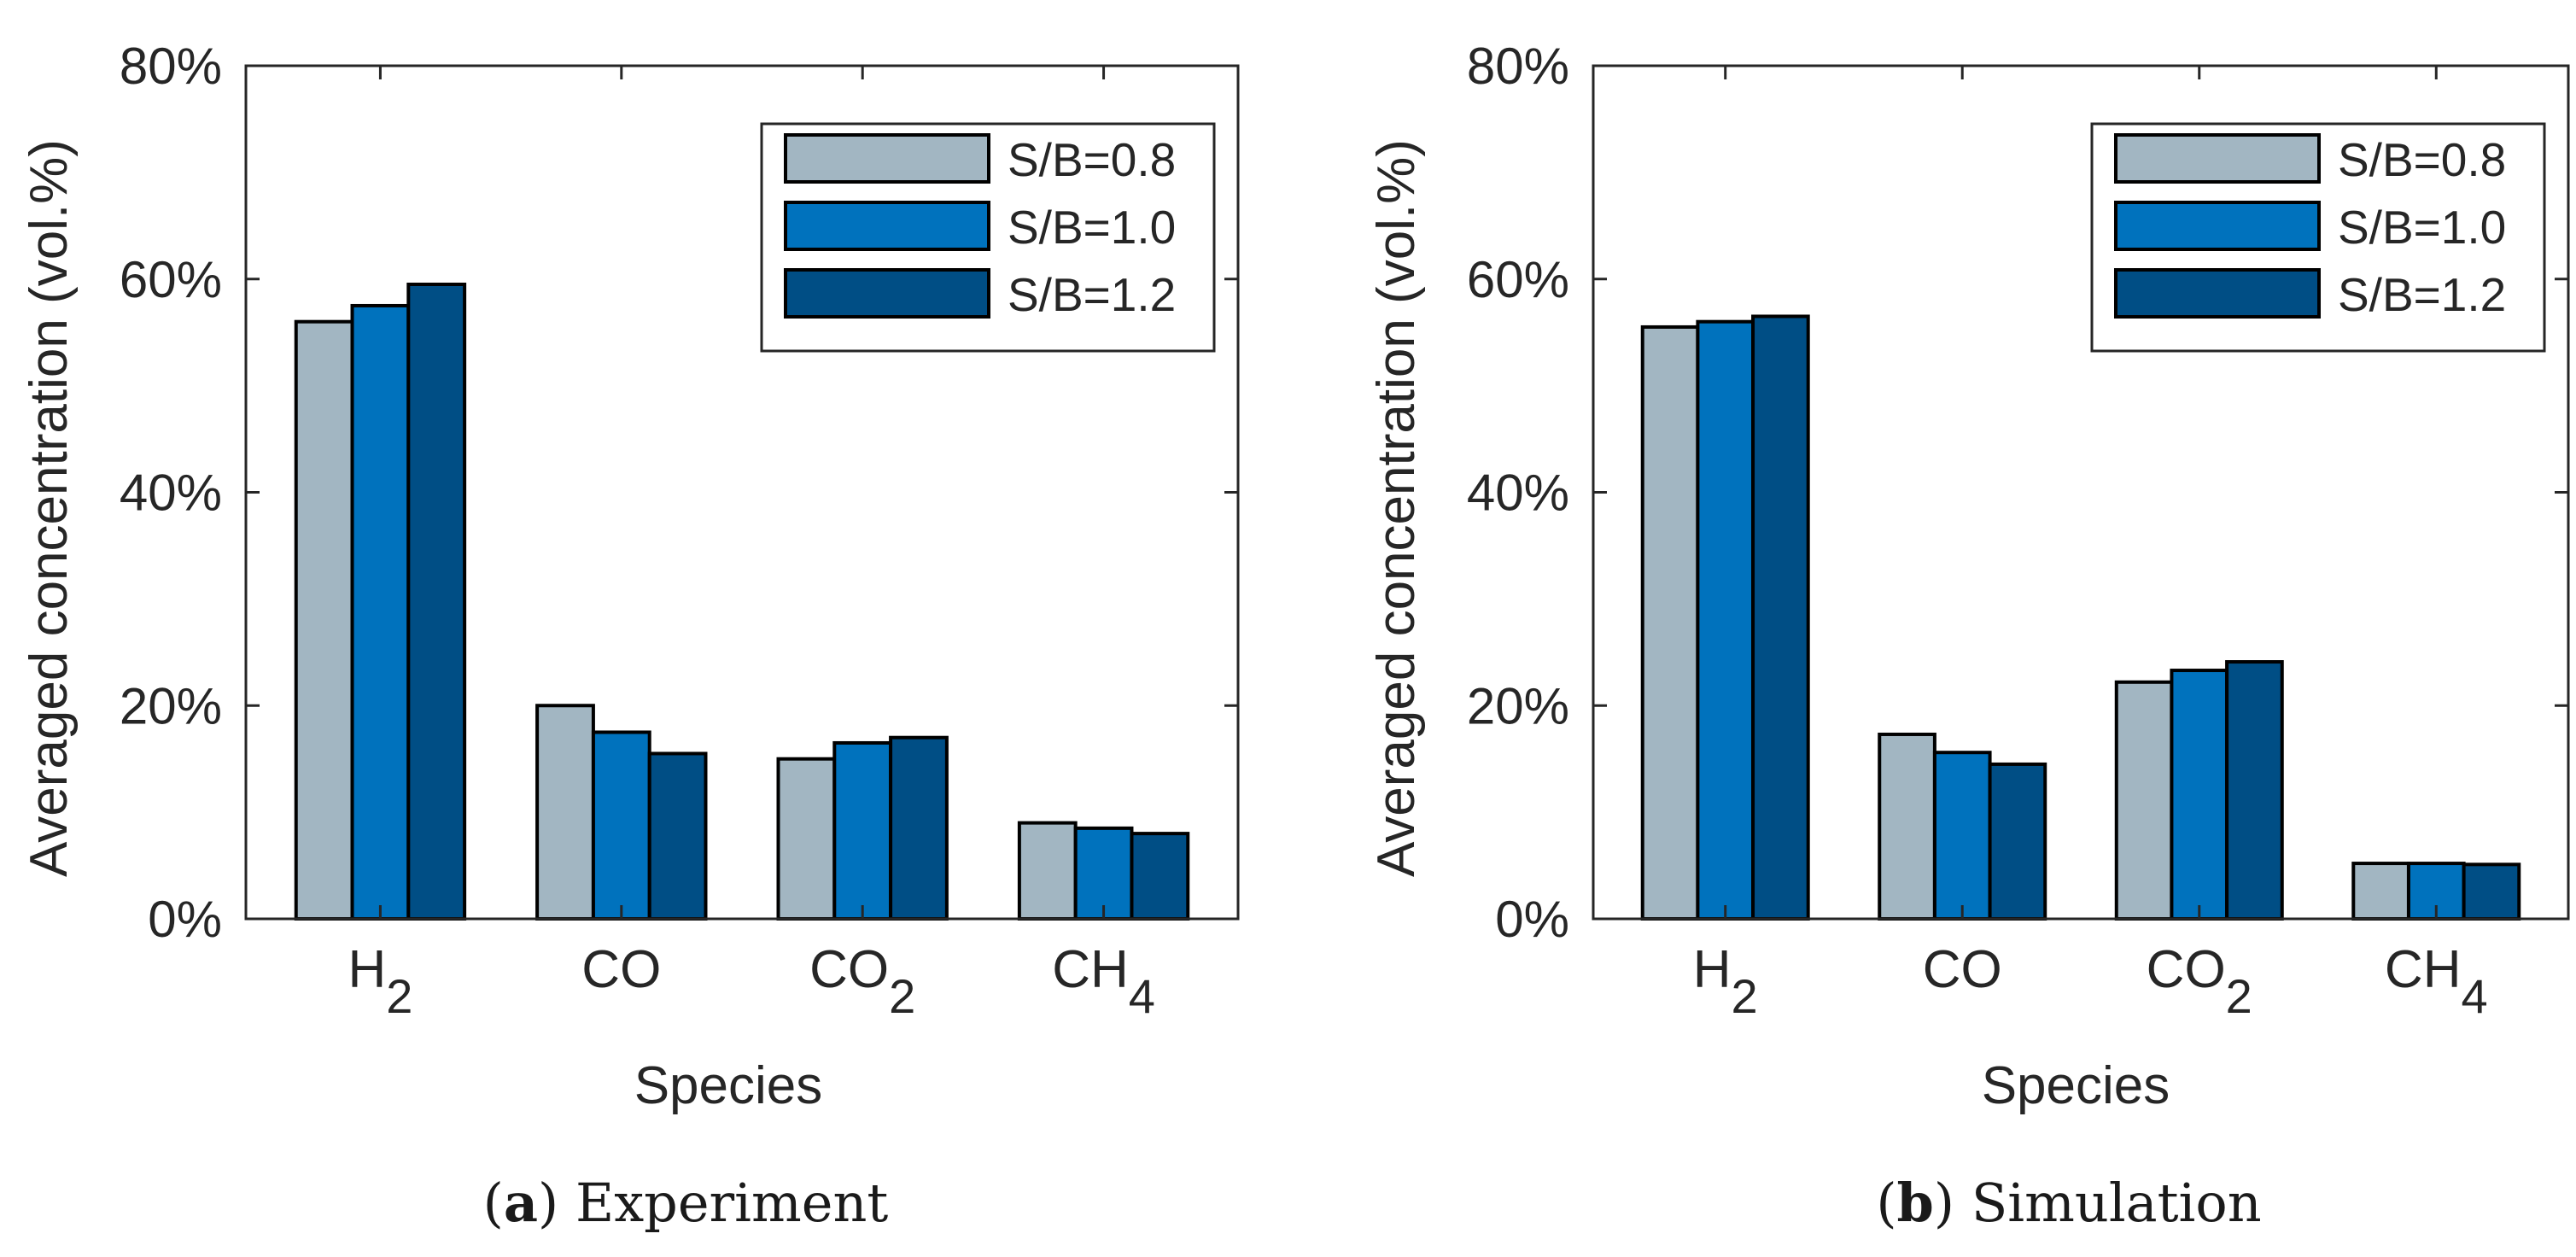  I want to click on panel-caption: (a) Experiment, so click(686, 1203).